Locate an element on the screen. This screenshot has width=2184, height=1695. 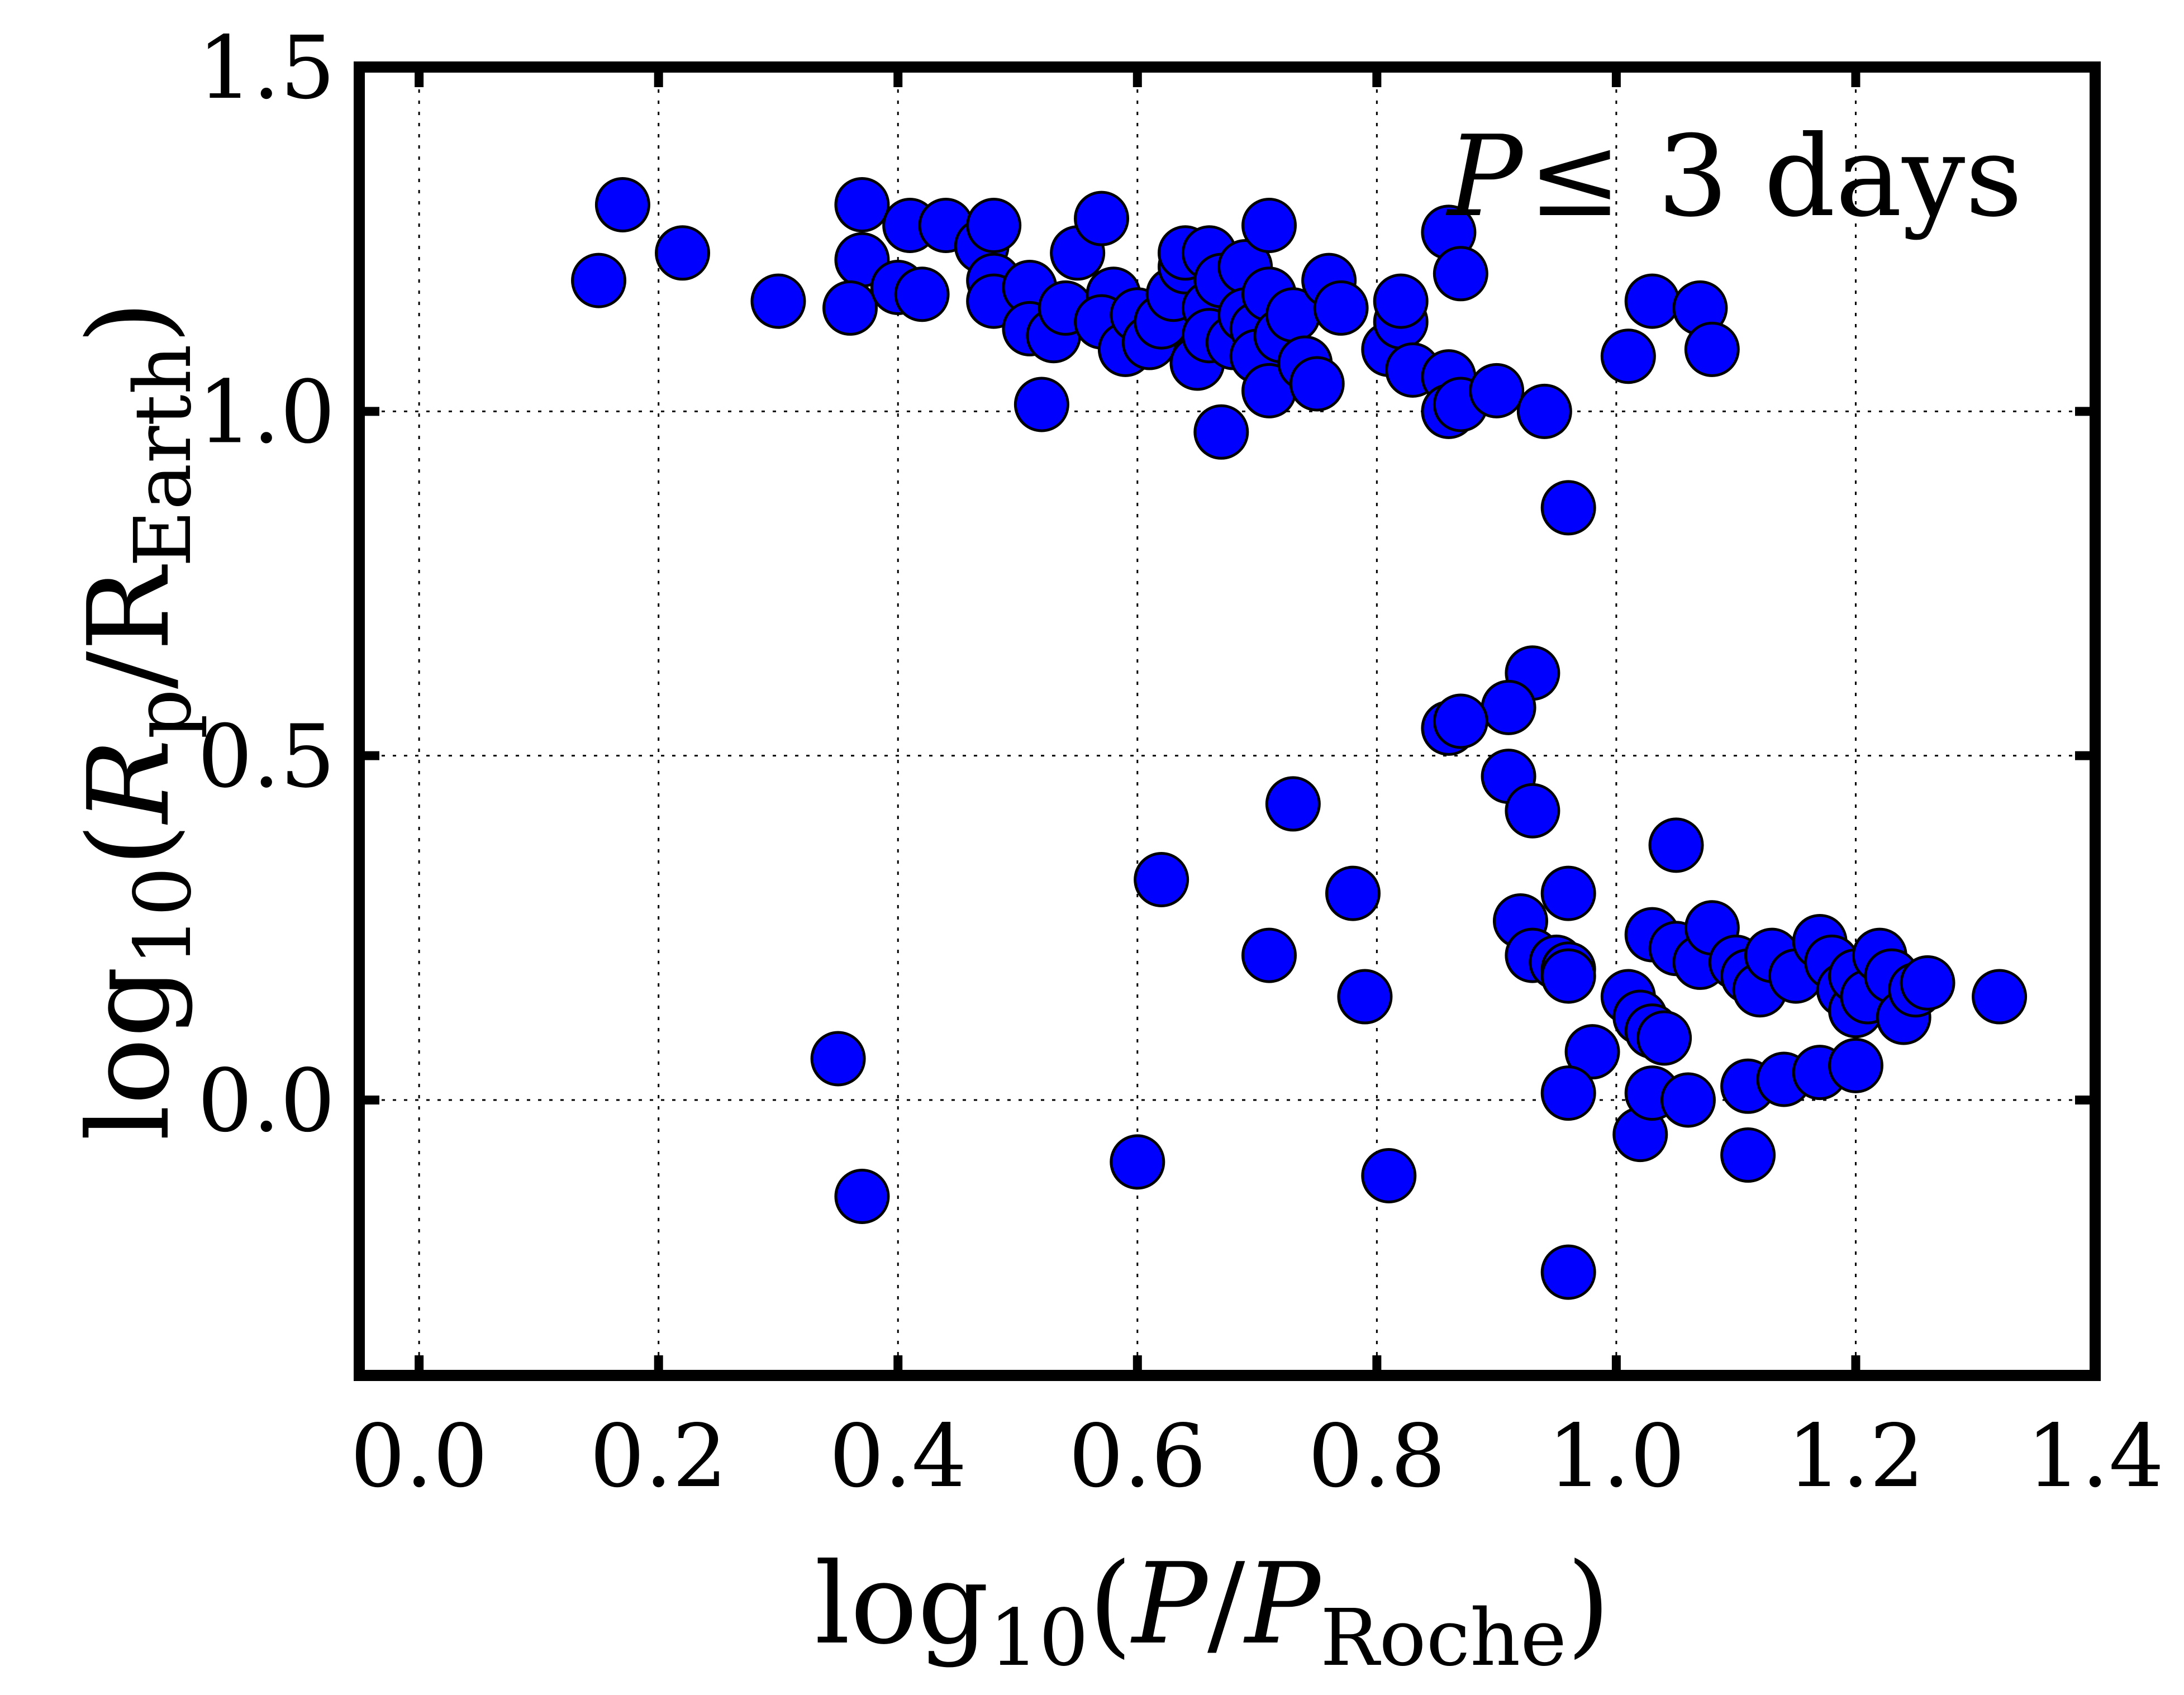
x-tick-label: 0.0 is located at coordinates (419, 1456).